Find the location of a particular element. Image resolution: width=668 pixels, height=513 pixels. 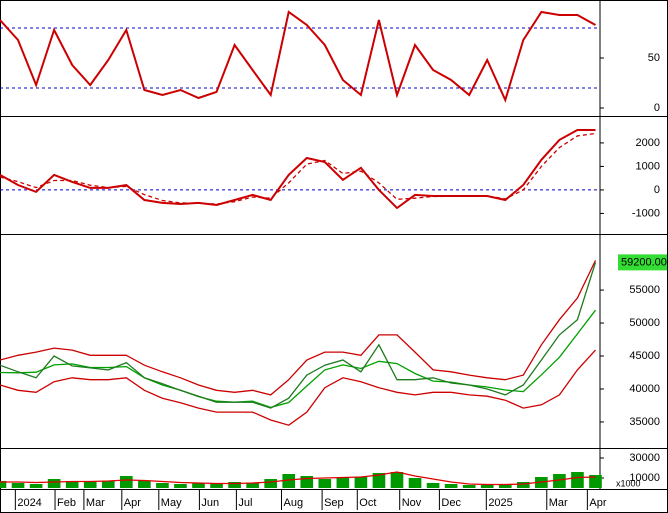

y-tick-label: 35000 is located at coordinates (644, 422).